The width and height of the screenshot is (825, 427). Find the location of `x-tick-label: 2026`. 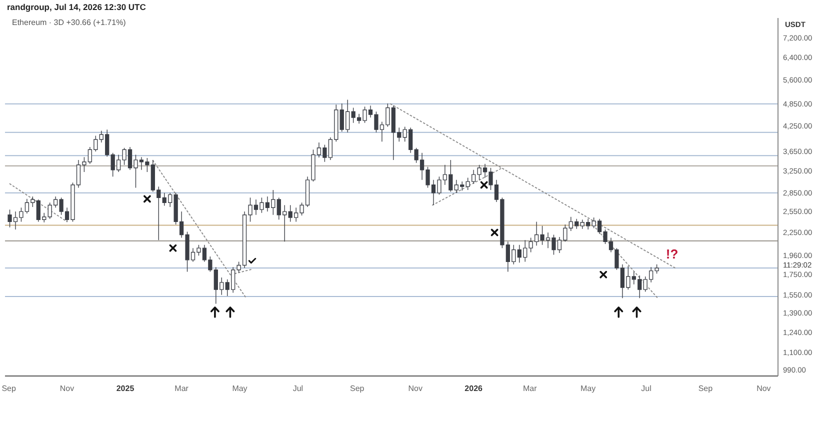

x-tick-label: 2026 is located at coordinates (474, 388).